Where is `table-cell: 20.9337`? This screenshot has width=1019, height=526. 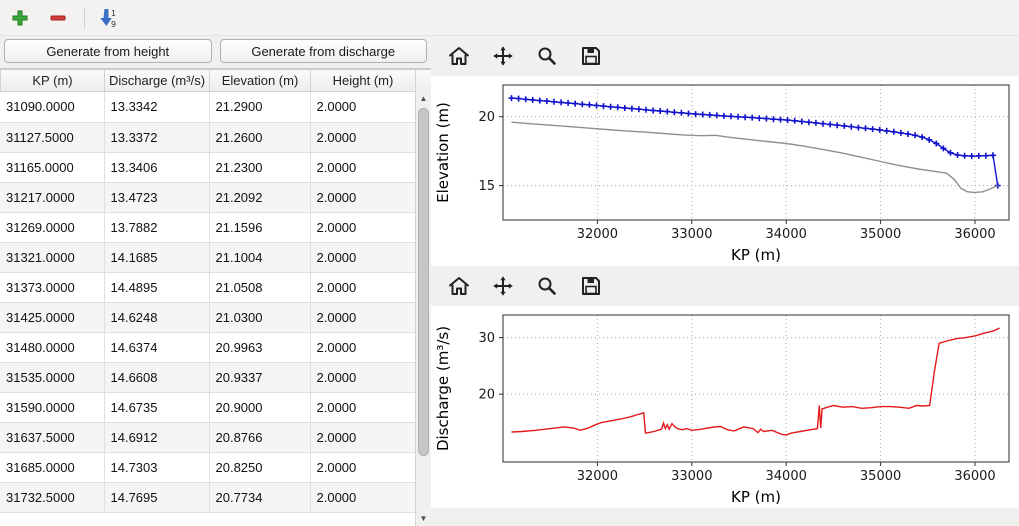
table-cell: 20.9337 is located at coordinates (260, 377).